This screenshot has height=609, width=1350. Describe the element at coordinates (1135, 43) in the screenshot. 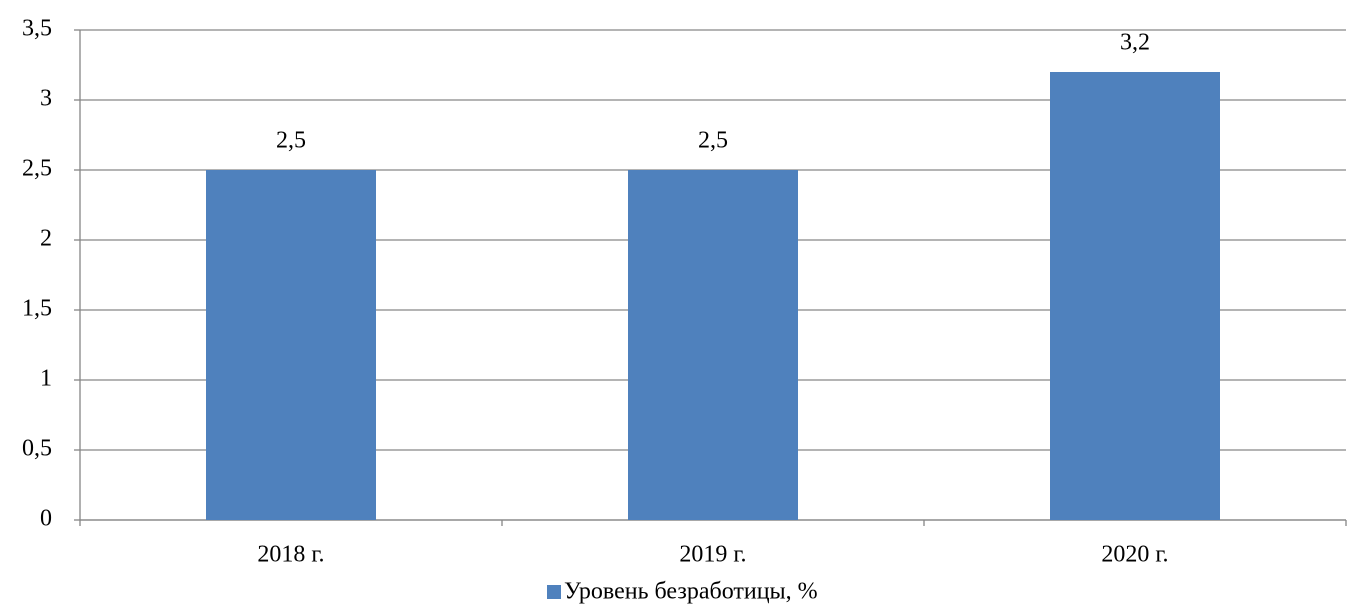

I see `data-label: 3,2` at that location.